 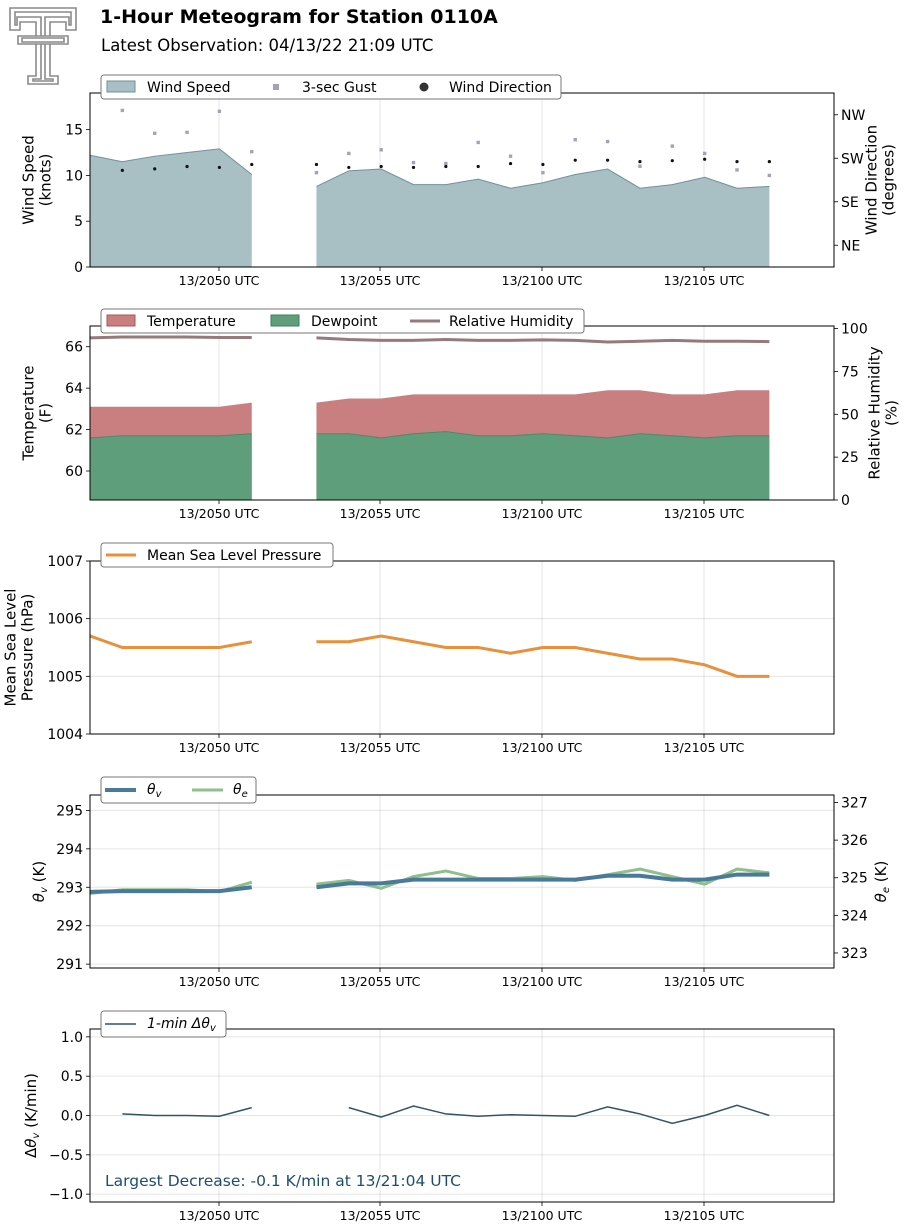 What do you see at coordinates (542, 280) in the screenshot?
I see `wind-xtick-label: 13/2100 UTC` at bounding box center [542, 280].